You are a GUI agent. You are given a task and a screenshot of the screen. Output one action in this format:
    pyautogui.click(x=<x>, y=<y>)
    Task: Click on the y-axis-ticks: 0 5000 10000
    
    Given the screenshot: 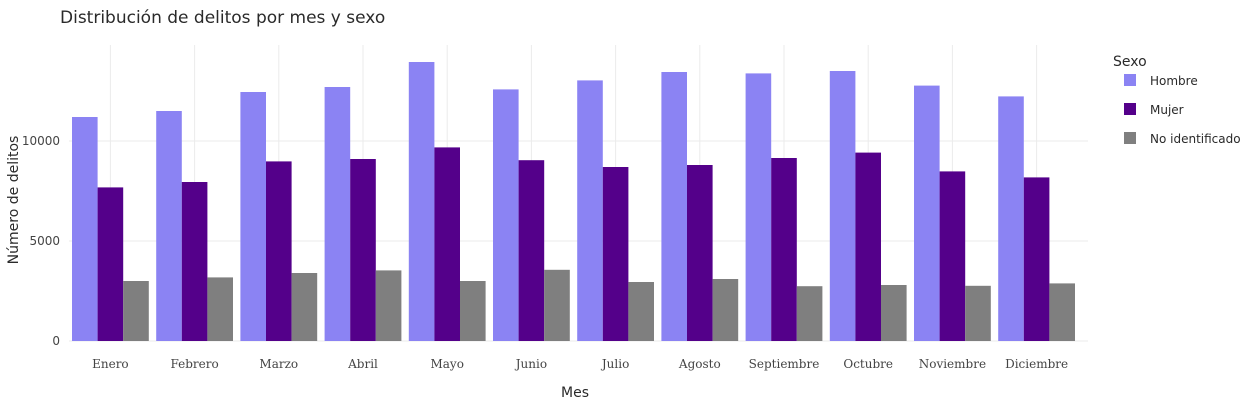 What is the action you would take?
    pyautogui.click(x=41, y=241)
    